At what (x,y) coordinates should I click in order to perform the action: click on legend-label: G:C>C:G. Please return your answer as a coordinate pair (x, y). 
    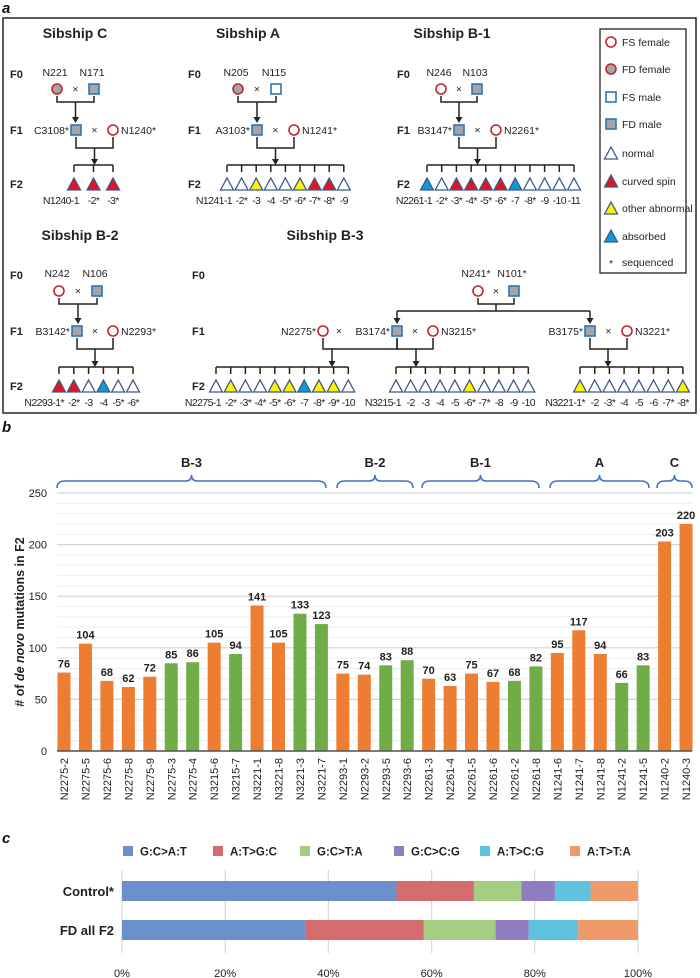
    Looking at the image, I should click on (435, 853).